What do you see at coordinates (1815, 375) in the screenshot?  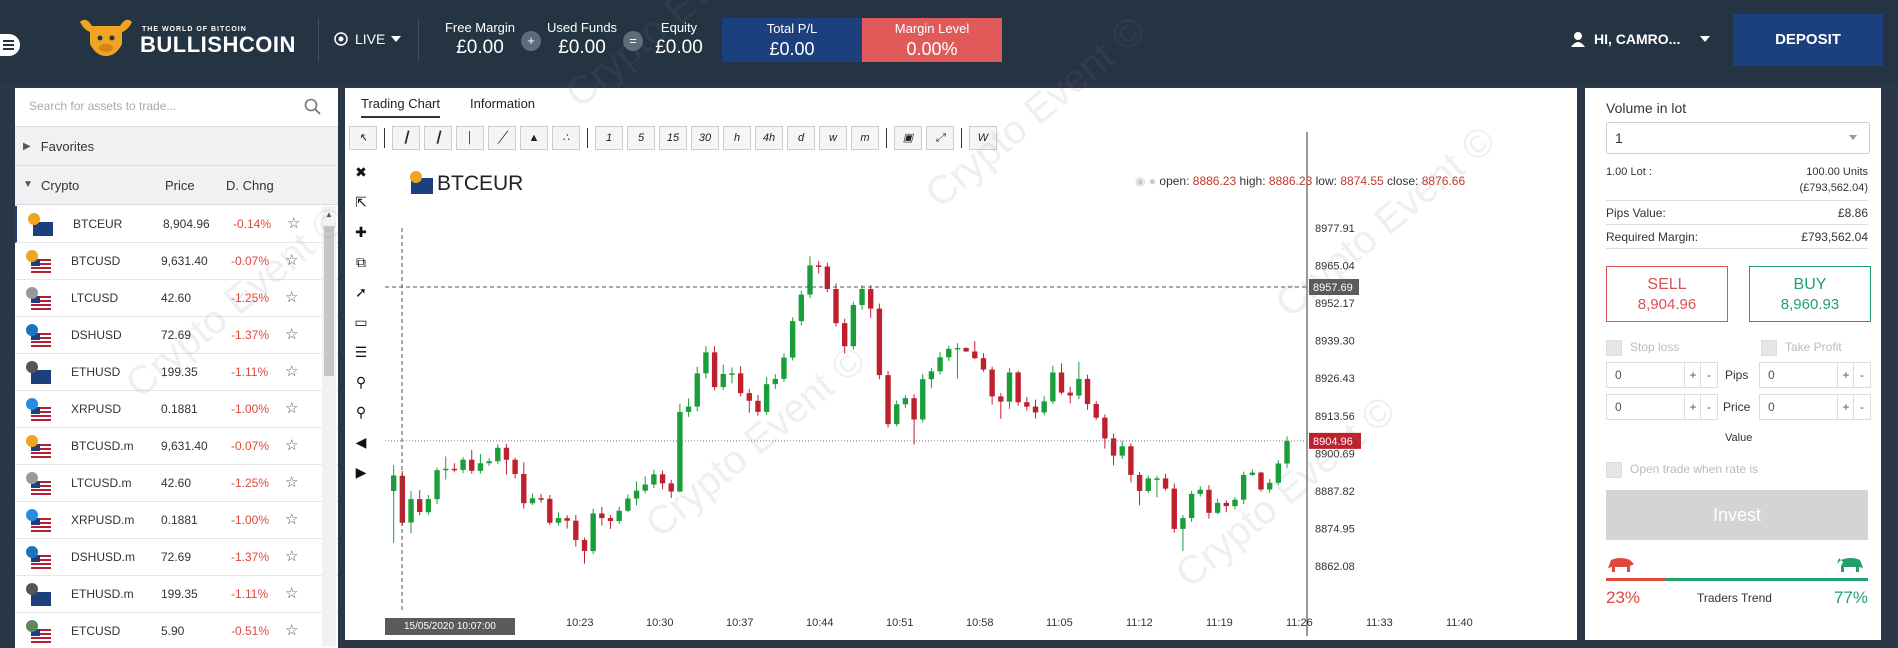 I see `take-profit-pips-input: 0 + -` at bounding box center [1815, 375].